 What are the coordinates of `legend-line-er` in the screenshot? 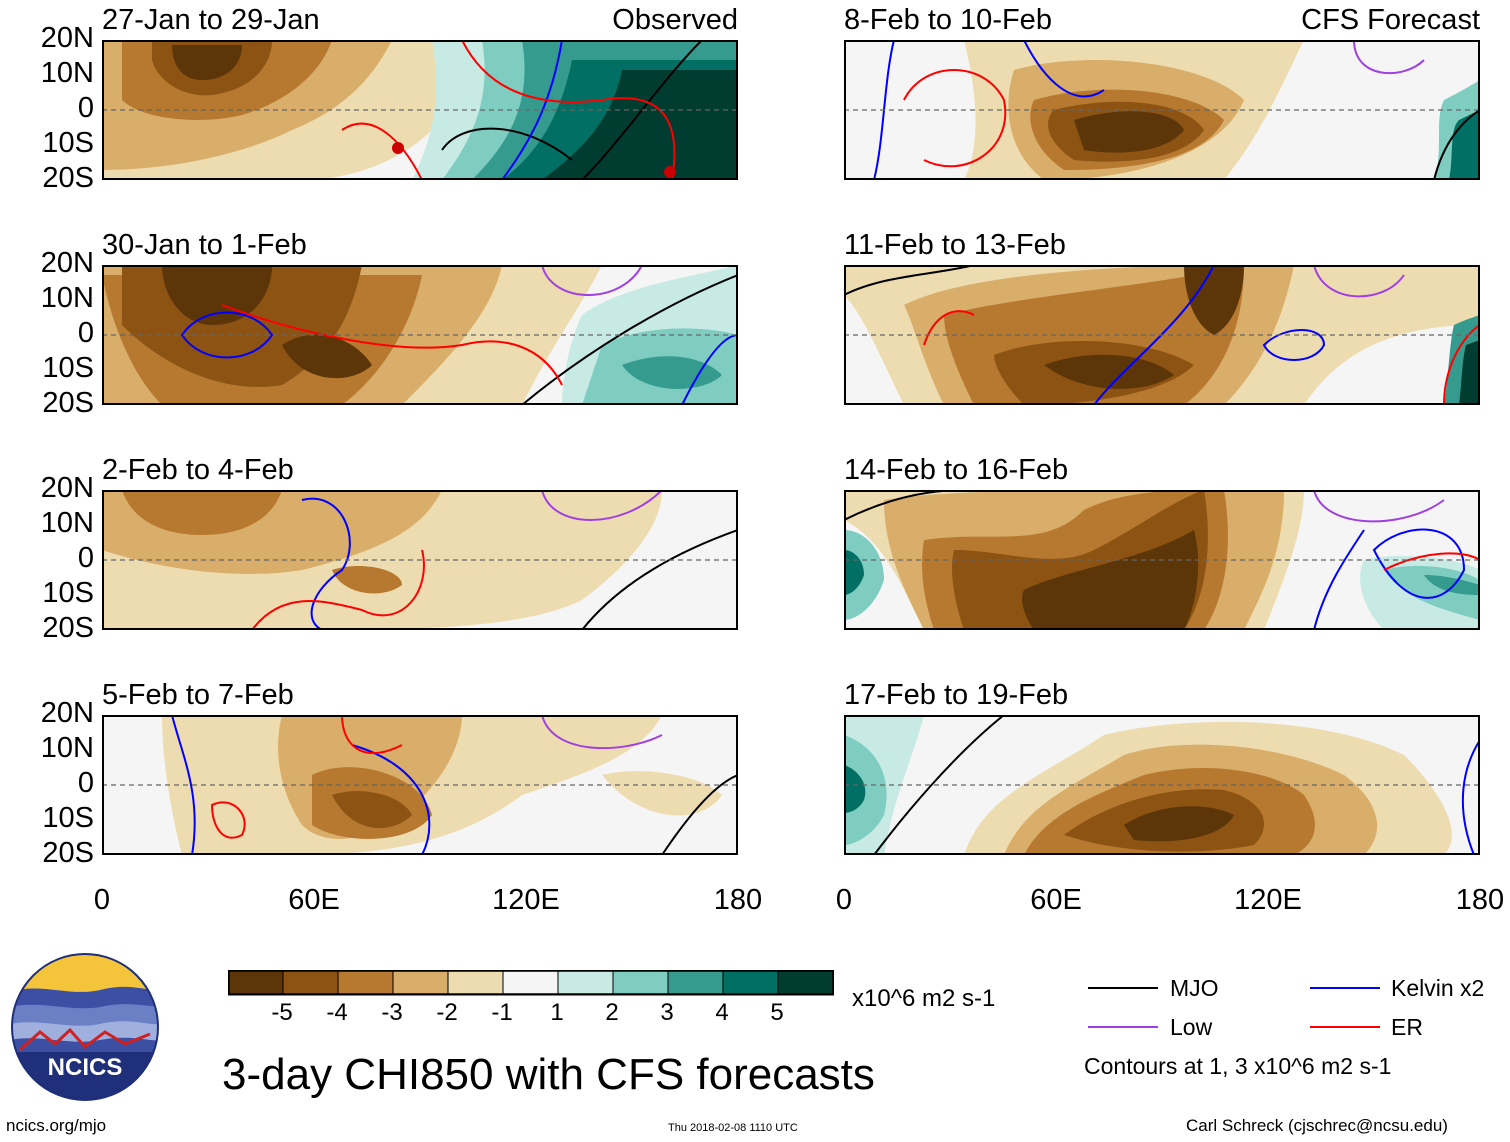 It's located at (1345, 1027).